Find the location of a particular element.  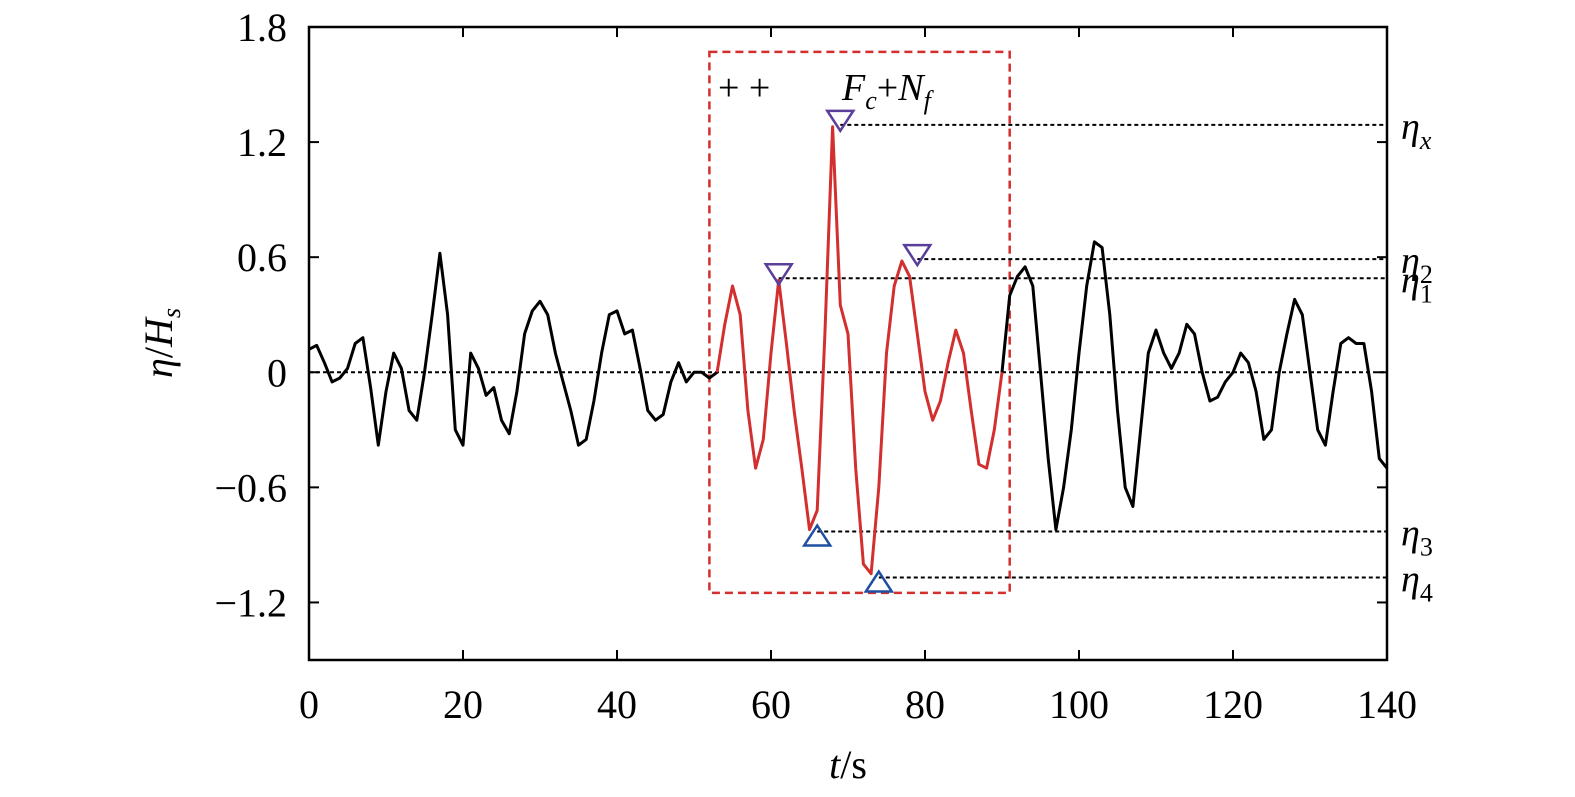

highlight-box is located at coordinates (859, 322).